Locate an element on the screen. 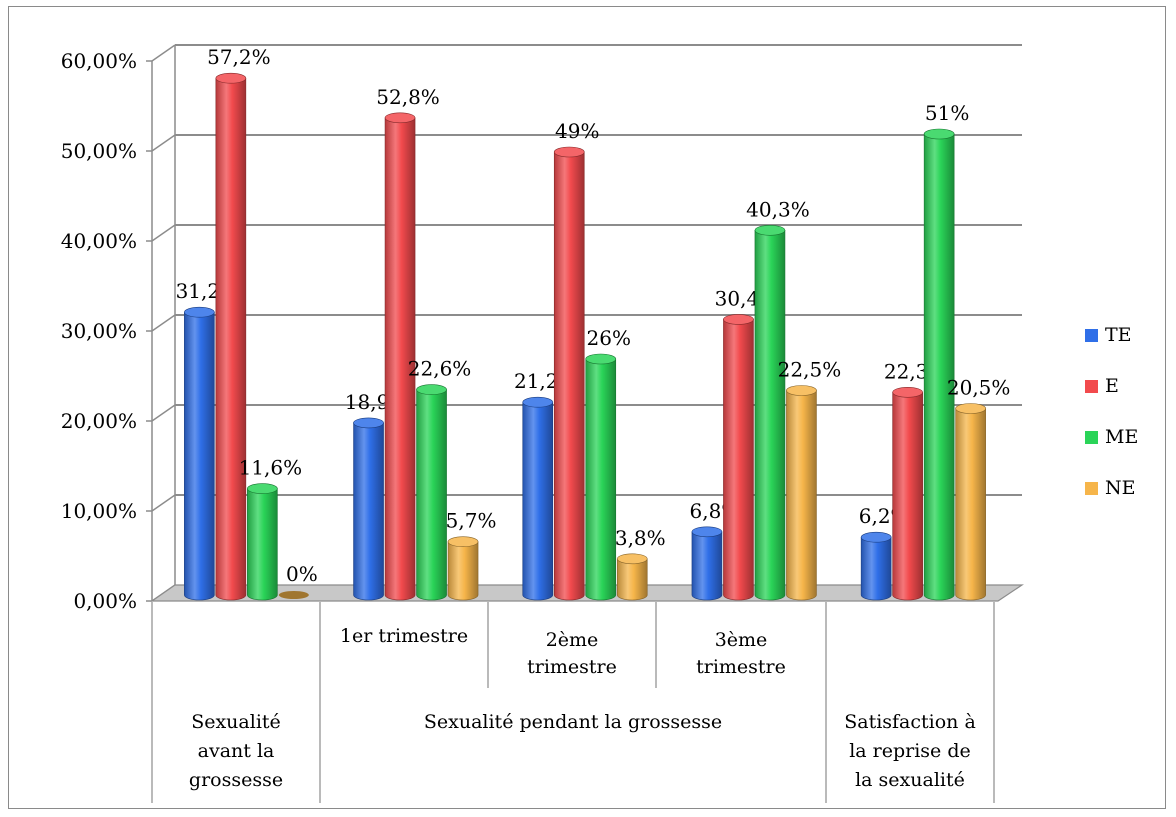 This screenshot has width=1176, height=817. category-label: Satisfaction à is located at coordinates (910, 722).